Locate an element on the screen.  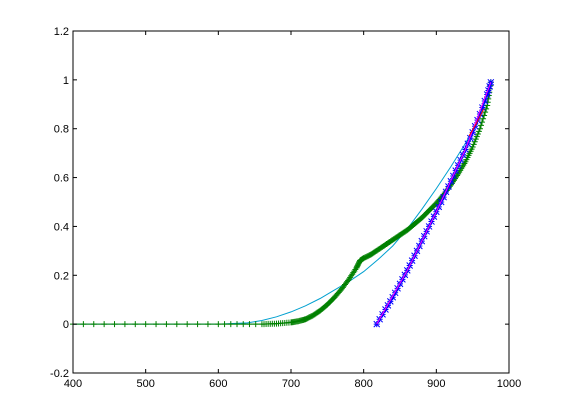
x-tick-label: 500 is located at coordinates (145, 384).